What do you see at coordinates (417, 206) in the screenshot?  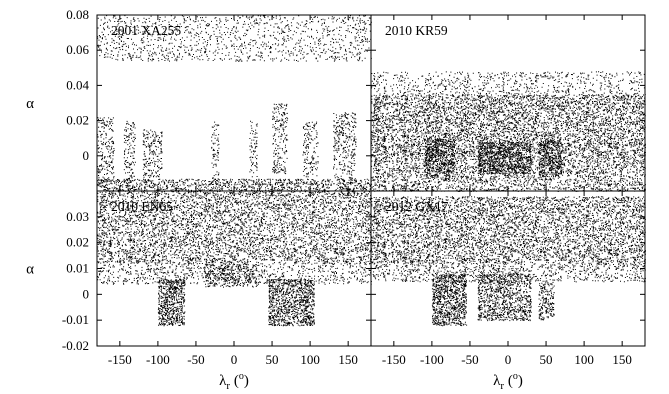 I see `panel-title-3: 2012 GX17` at bounding box center [417, 206].